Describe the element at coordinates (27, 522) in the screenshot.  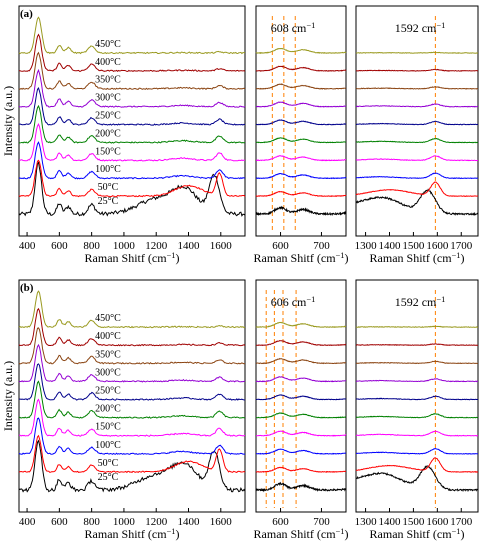
I see `panel-b-full-xtick-label: 400` at that location.